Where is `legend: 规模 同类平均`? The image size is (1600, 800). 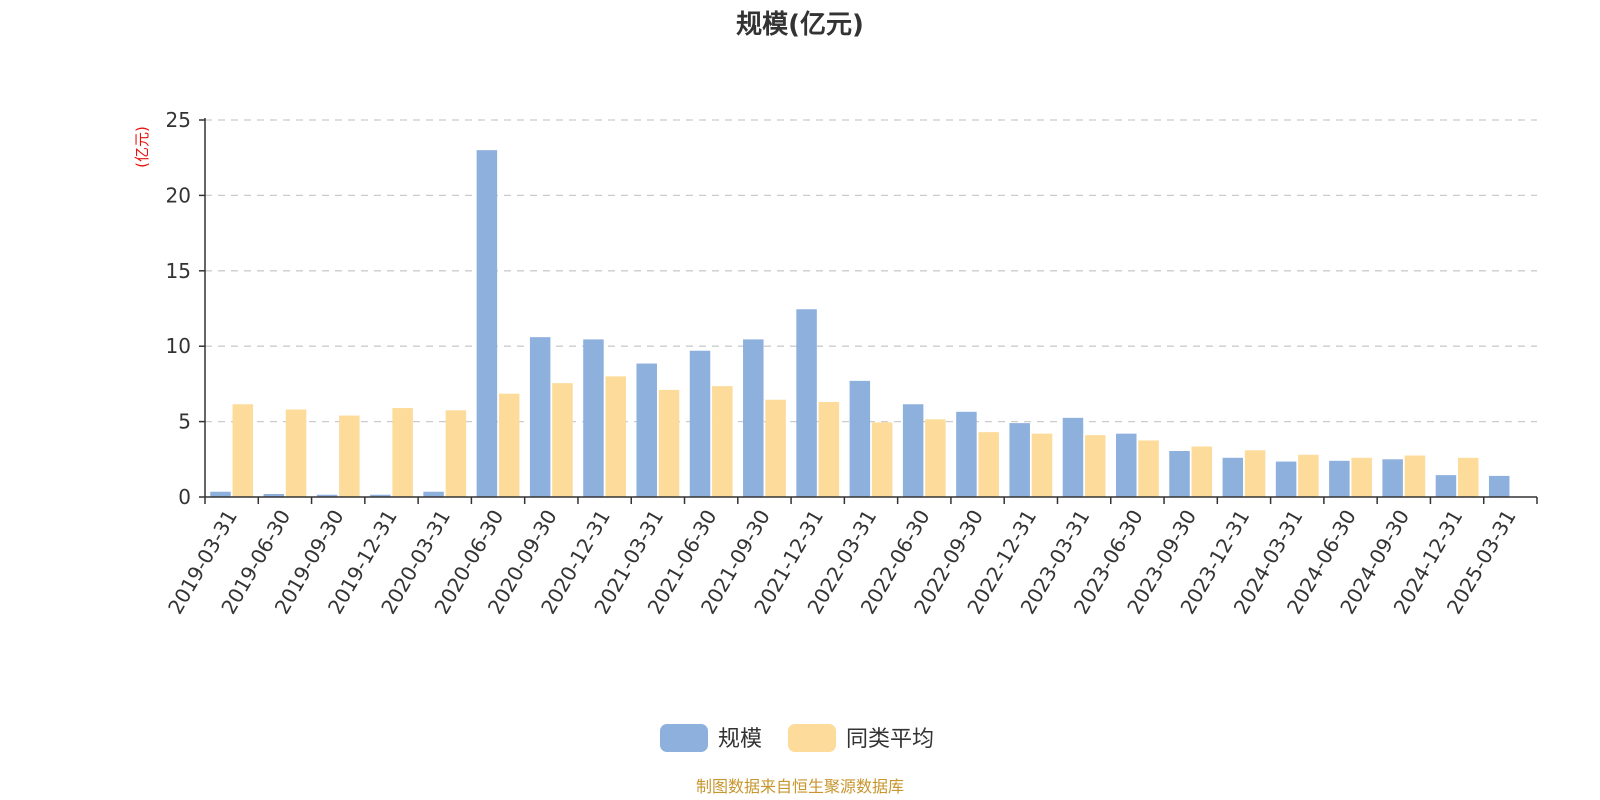 legend: 规模 同类平均 is located at coordinates (797, 738).